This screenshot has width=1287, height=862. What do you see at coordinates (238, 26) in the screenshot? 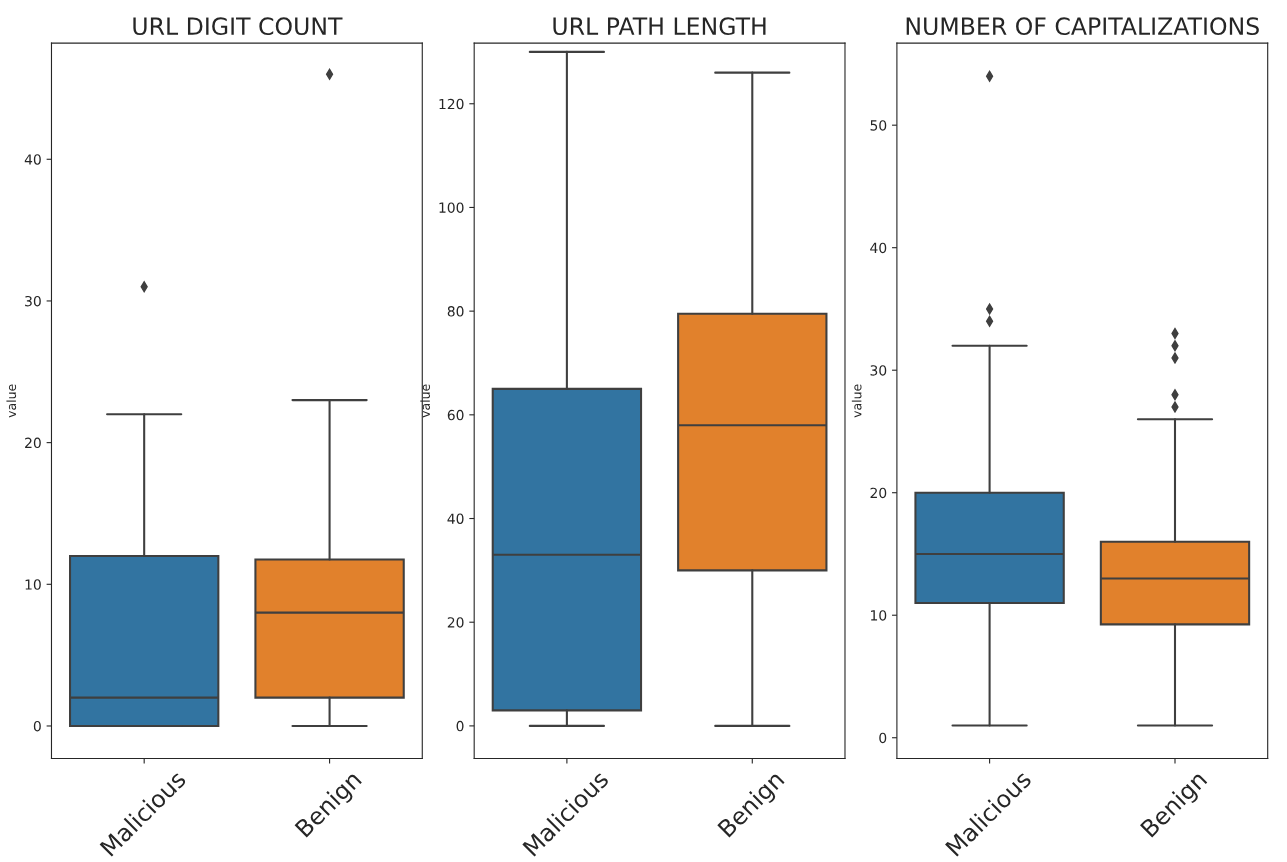
I see `chart-title: URL DIGIT COUNT` at bounding box center [238, 26].